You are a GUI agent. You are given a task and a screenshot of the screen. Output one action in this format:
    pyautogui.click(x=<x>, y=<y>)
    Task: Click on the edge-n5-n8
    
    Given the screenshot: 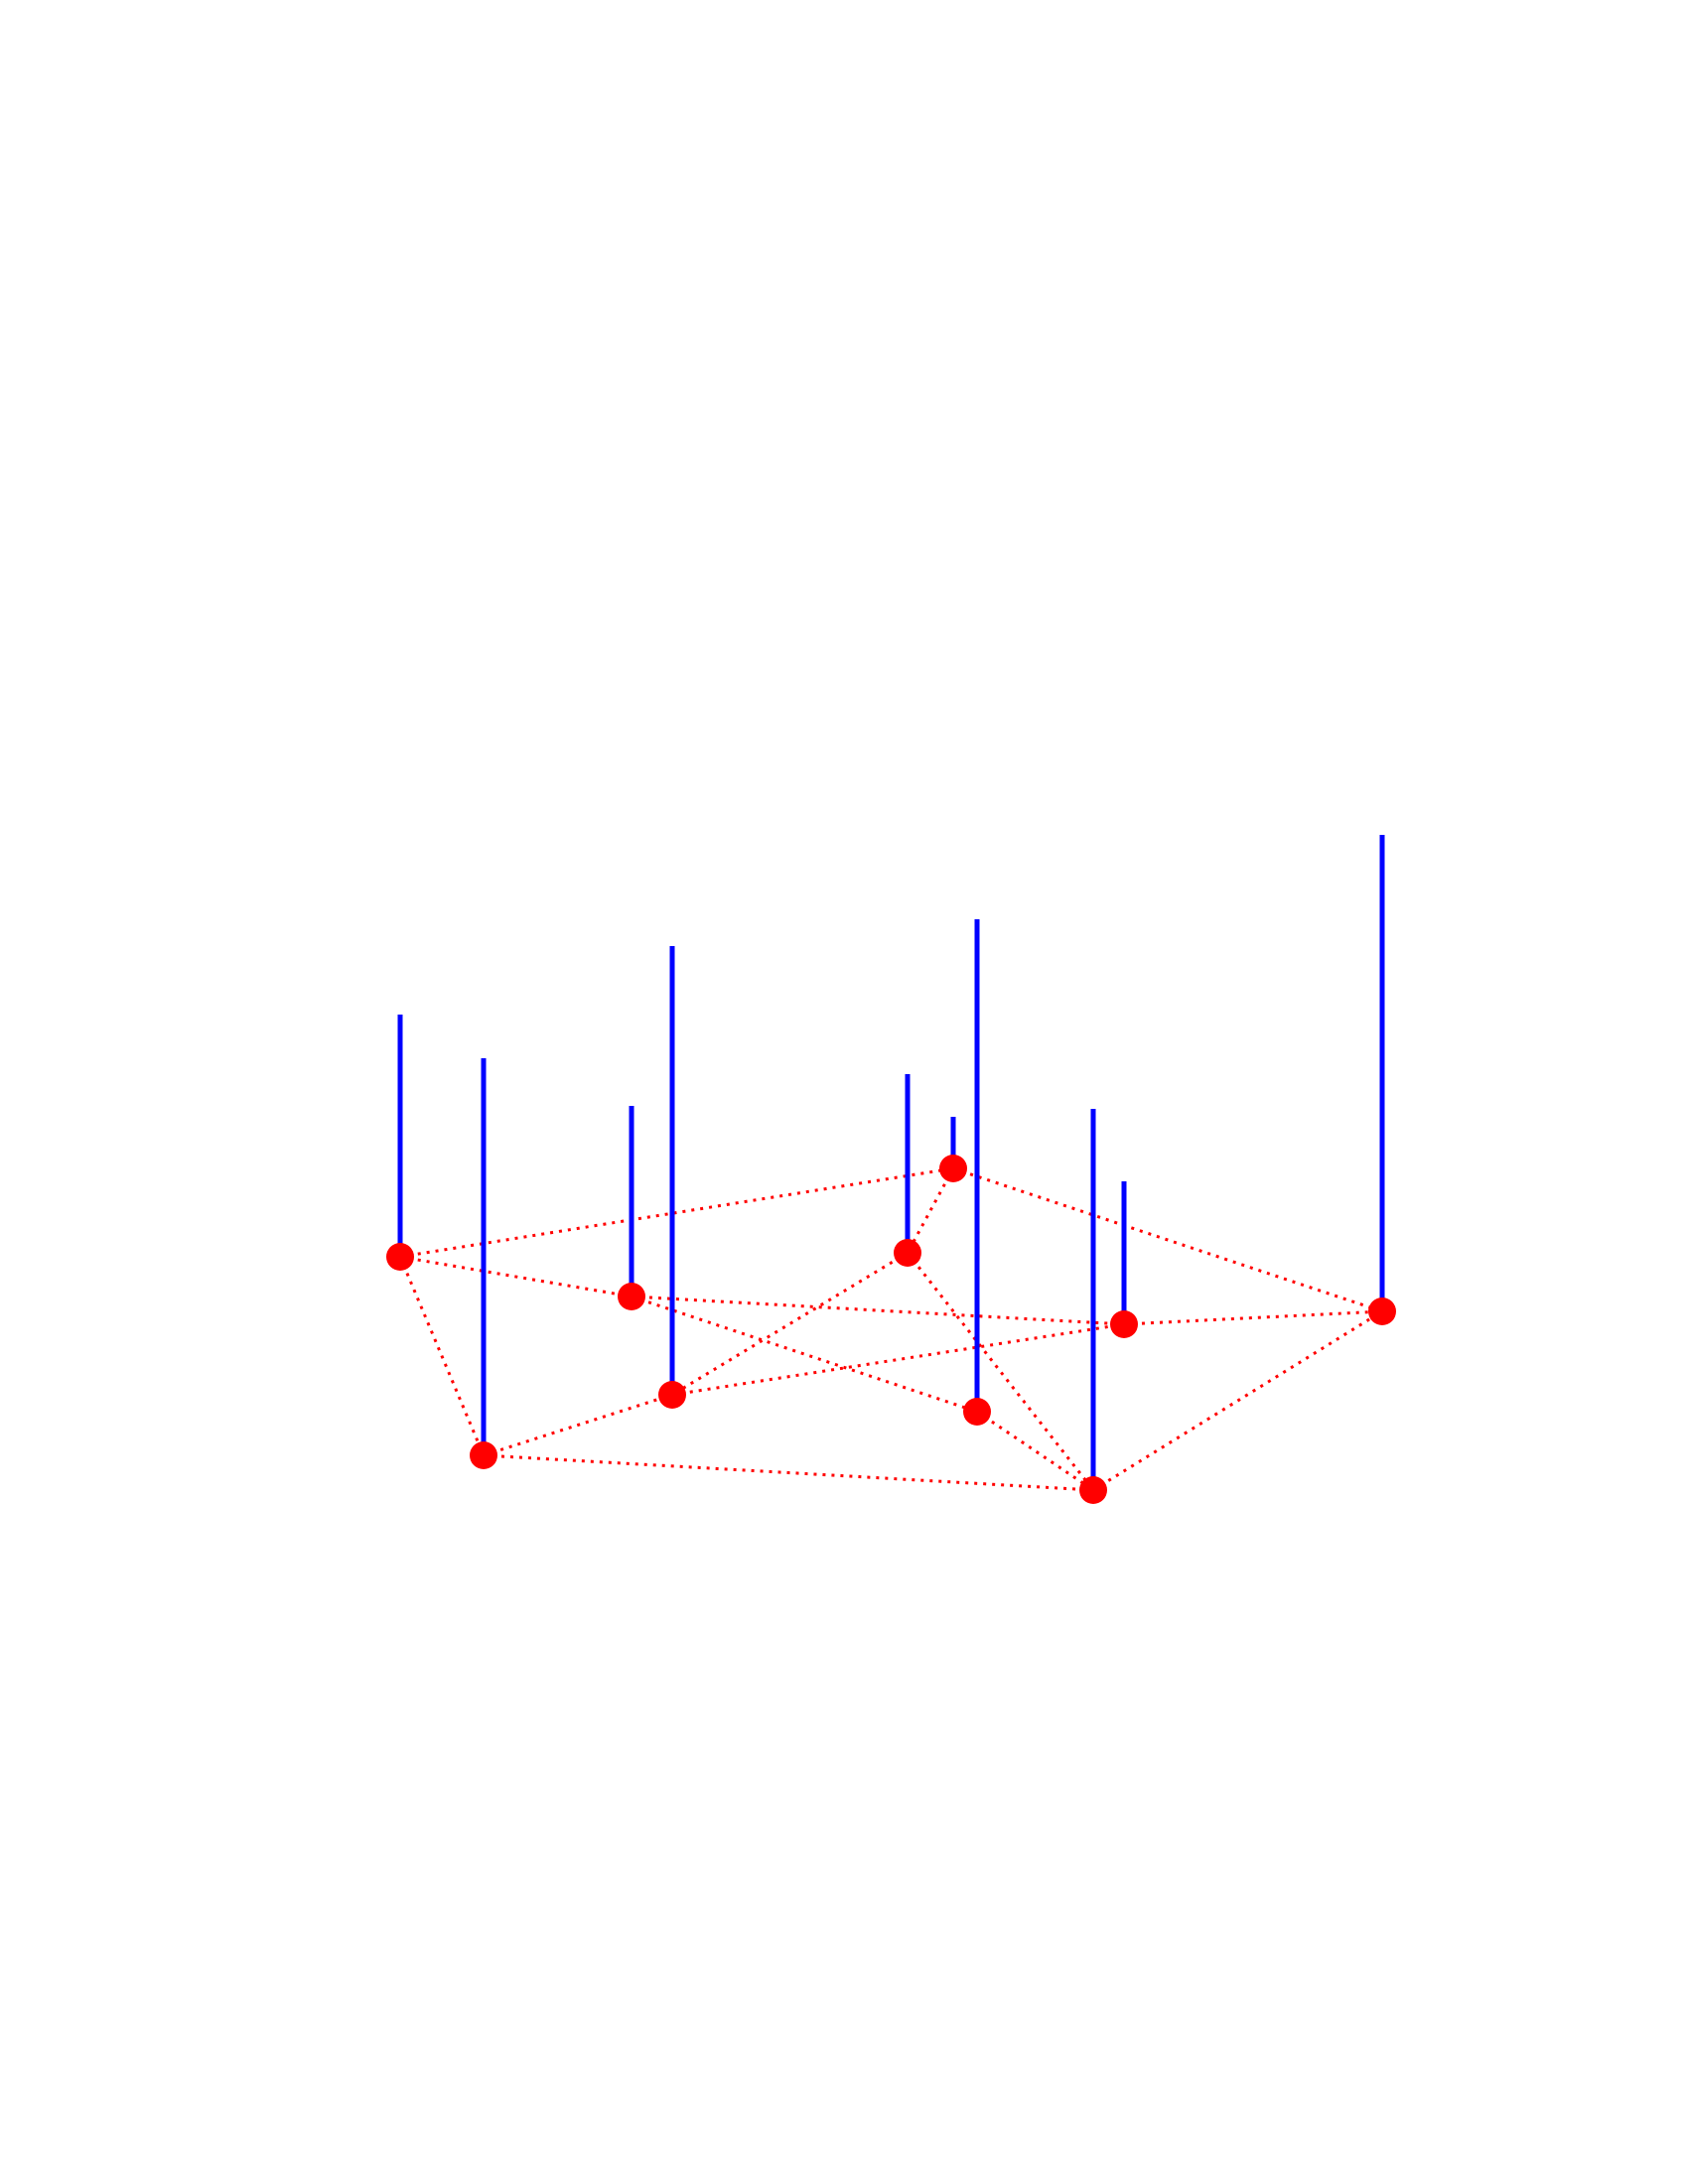 What is the action you would take?
    pyautogui.click(x=1000, y=1371)
    